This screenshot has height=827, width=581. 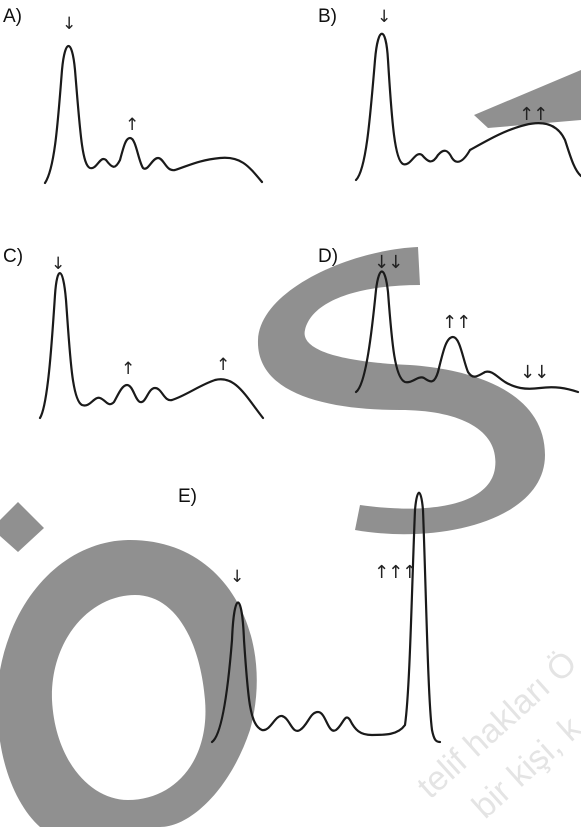 I want to click on panel-c: C) ↓ ↑ ↑, so click(x=134, y=333).